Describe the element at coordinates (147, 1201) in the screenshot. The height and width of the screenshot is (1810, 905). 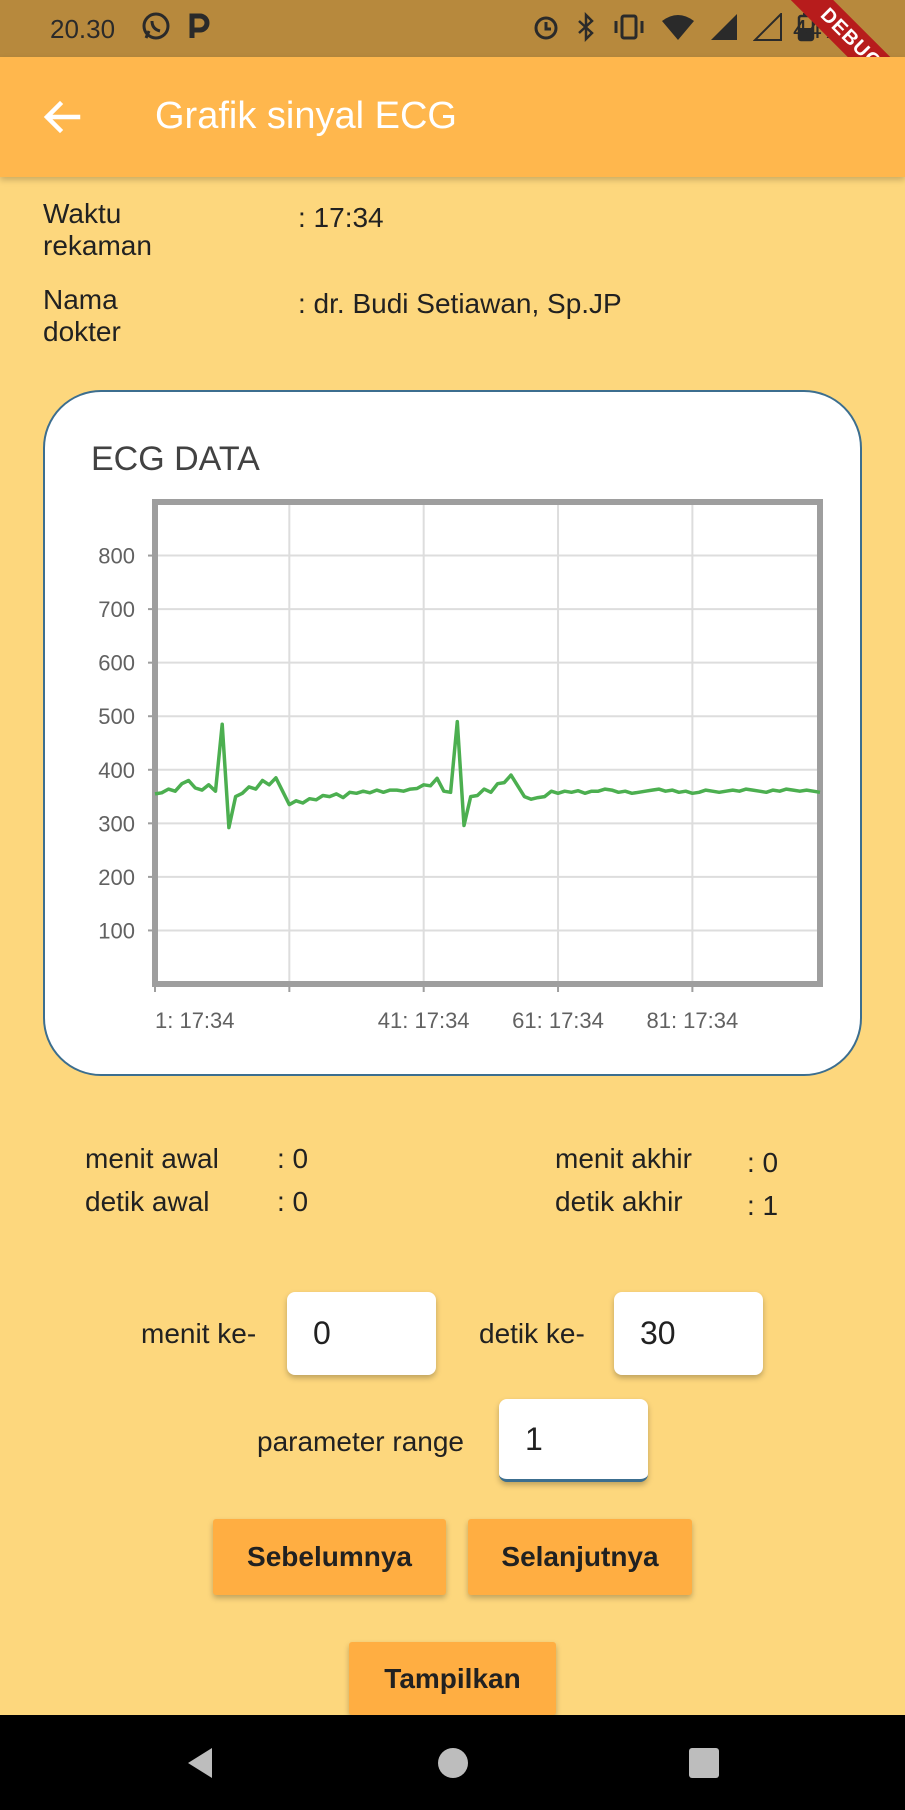
I see `start-second-label: detik awal` at that location.